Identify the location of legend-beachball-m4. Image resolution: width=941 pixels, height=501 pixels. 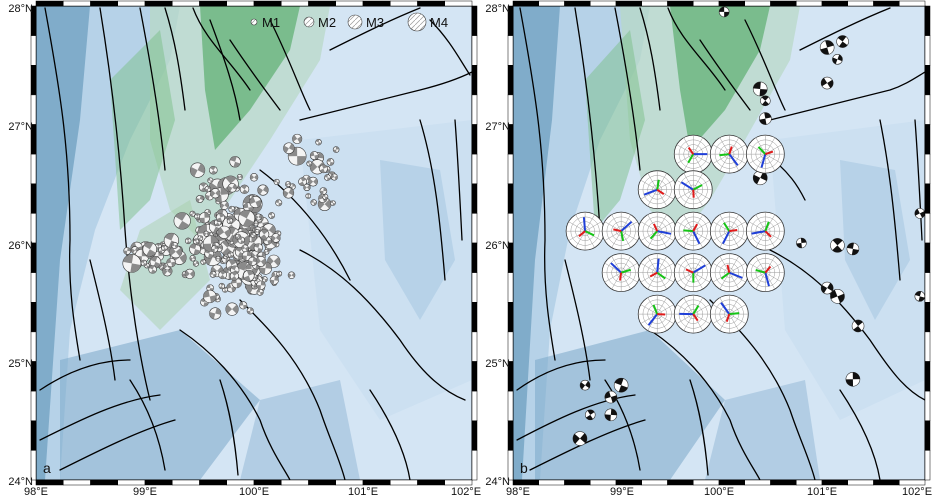
(417, 22).